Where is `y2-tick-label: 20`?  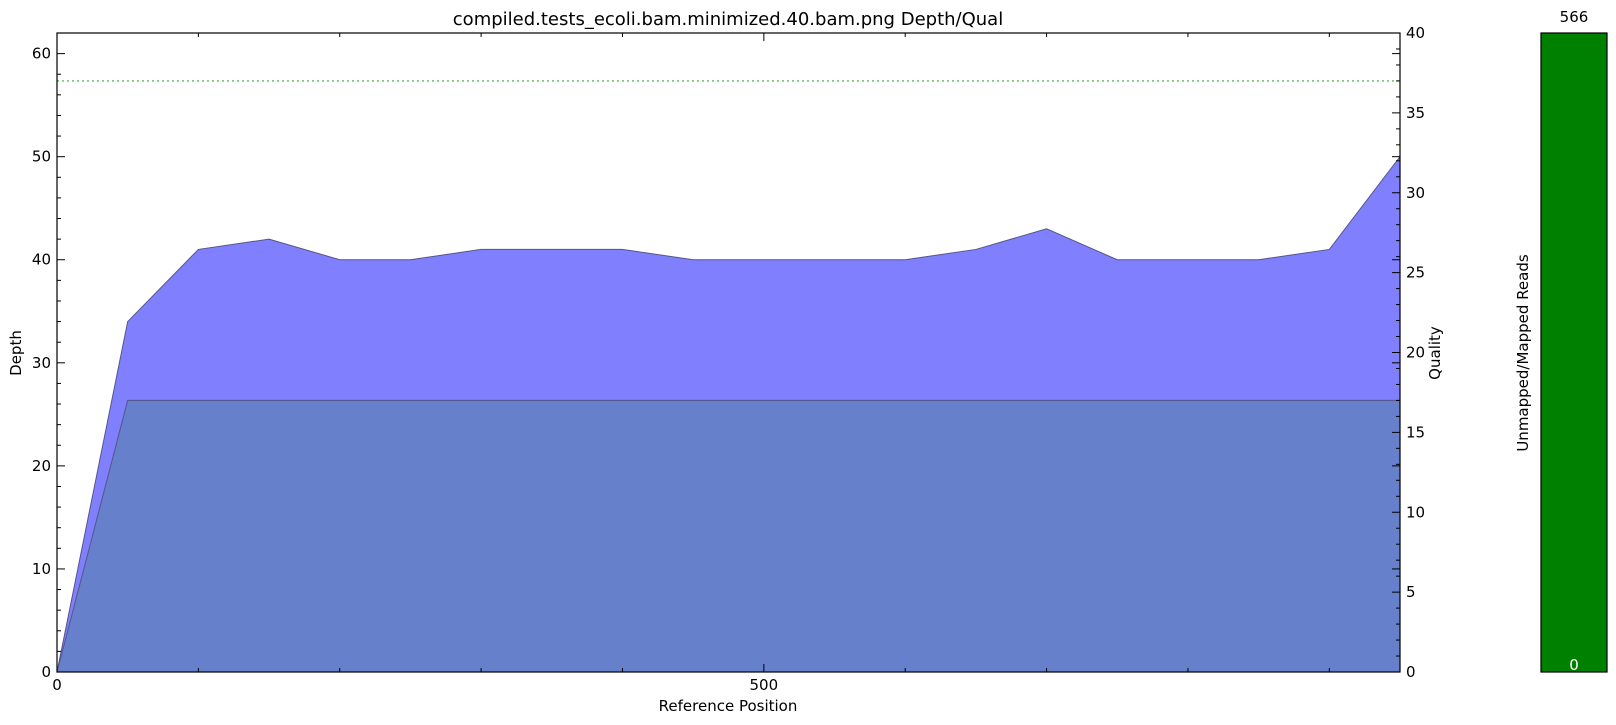 y2-tick-label: 20 is located at coordinates (1415, 353).